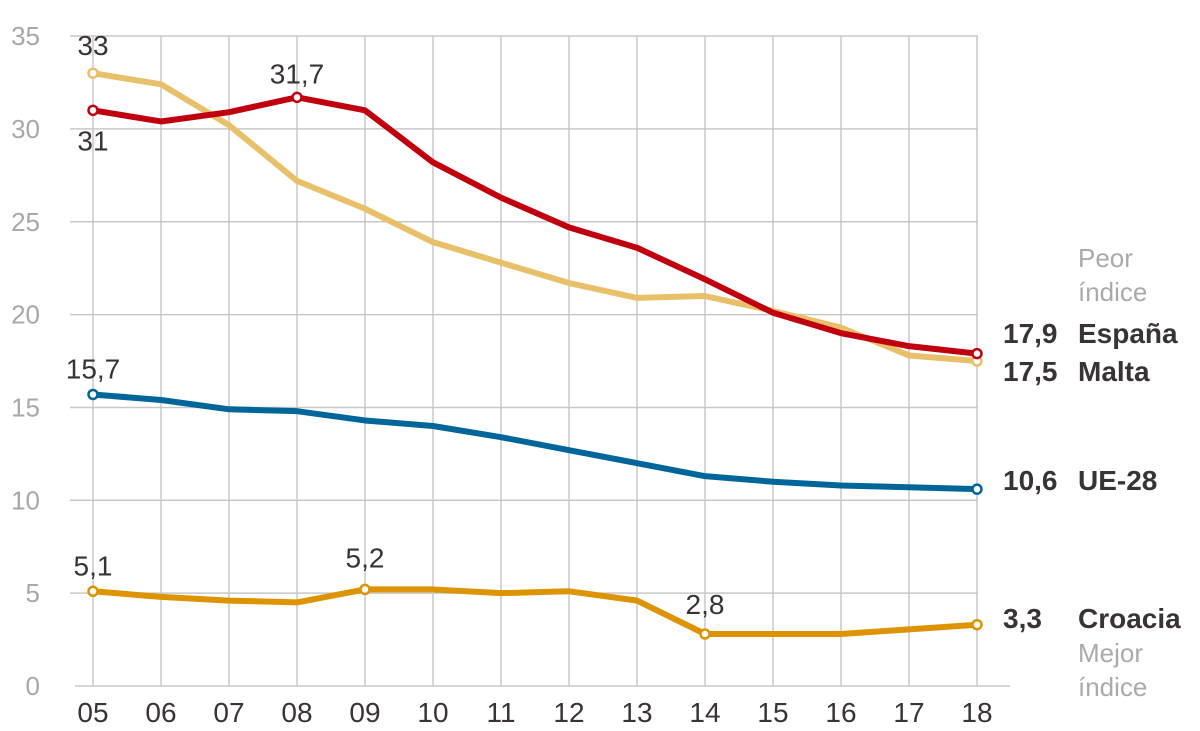 This screenshot has width=1200, height=731. What do you see at coordinates (500, 712) in the screenshot?
I see `x-tick-label: 11` at bounding box center [500, 712].